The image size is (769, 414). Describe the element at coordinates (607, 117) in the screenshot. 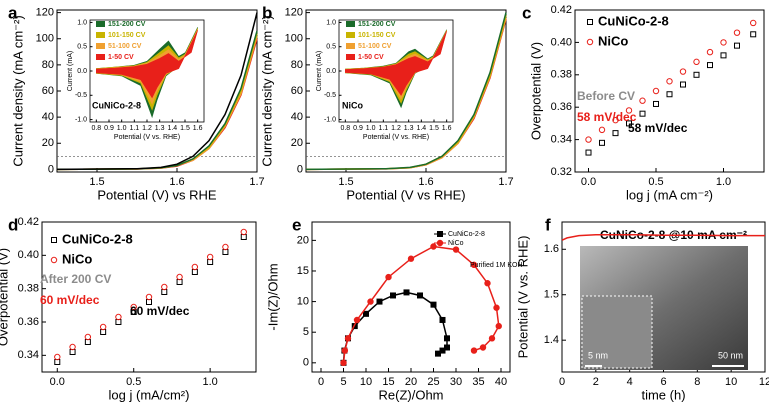

I see `annotation: 58 mV/dec` at that location.